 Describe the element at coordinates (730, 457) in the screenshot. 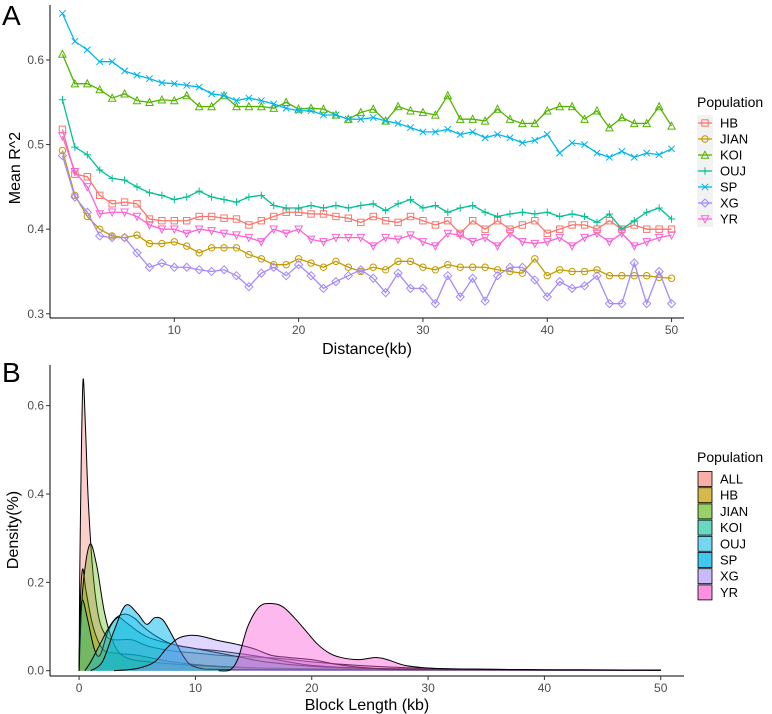

I see `panel-b-legend-title: Population` at that location.